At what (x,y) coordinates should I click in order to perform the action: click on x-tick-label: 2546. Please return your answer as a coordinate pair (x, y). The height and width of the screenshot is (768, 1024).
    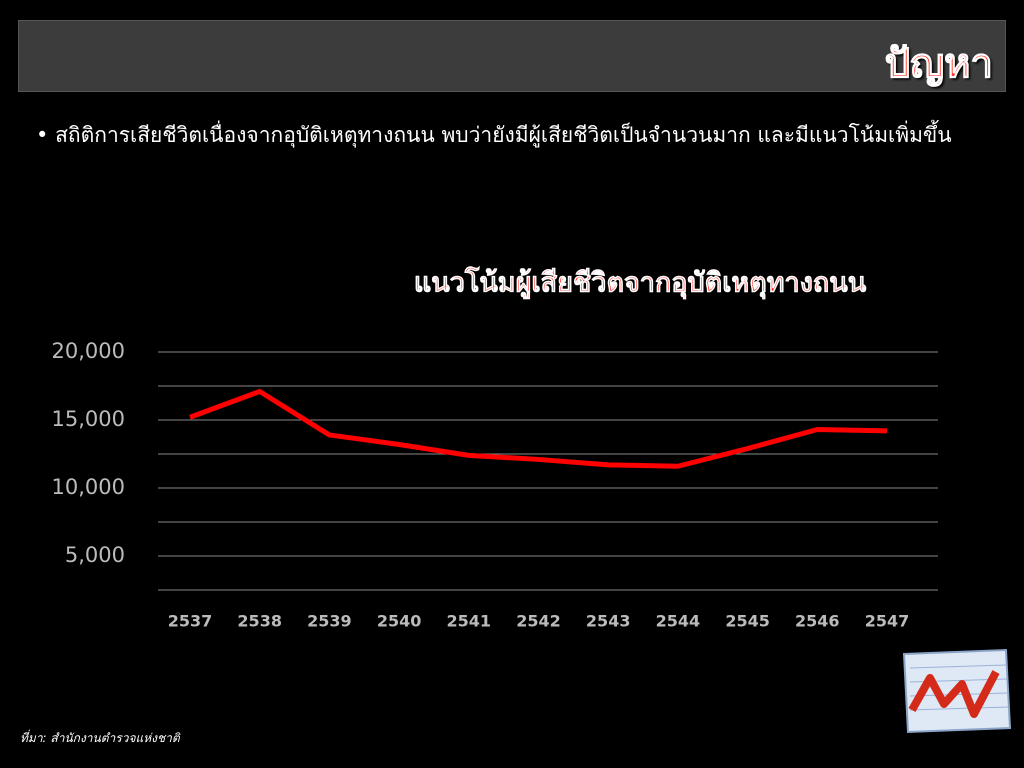
    Looking at the image, I should click on (817, 621).